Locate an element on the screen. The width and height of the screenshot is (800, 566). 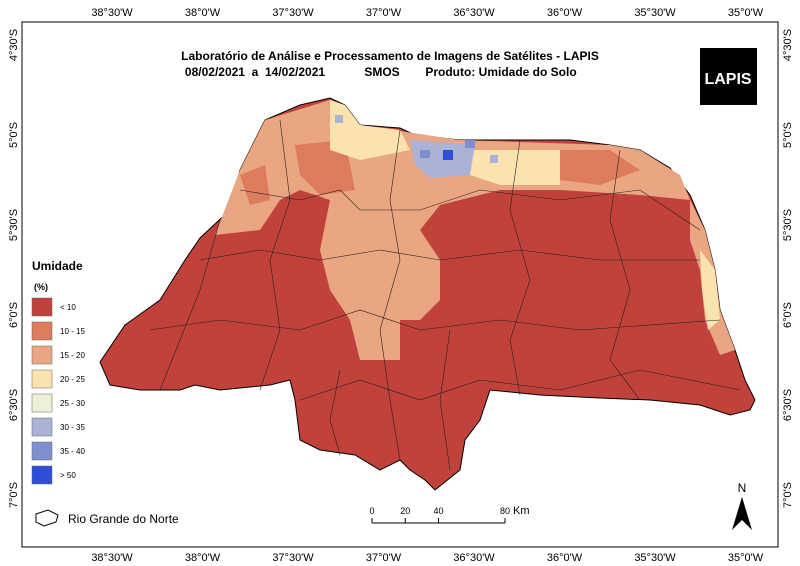
north-arrow is located at coordinates (742, 513).